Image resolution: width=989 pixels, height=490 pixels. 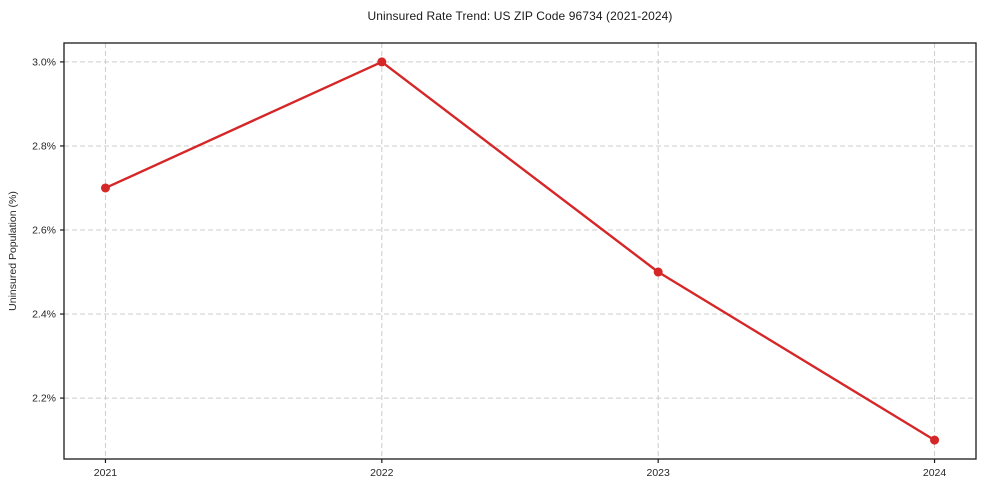 What do you see at coordinates (44, 399) in the screenshot?
I see `y-tick-label: 2.2%` at bounding box center [44, 399].